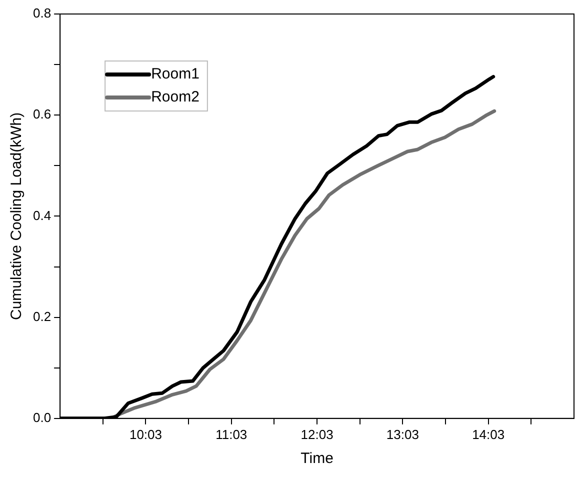 This screenshot has height=478, width=578. What do you see at coordinates (42, 114) in the screenshot?
I see `y-tick-label: 0.6` at bounding box center [42, 114].